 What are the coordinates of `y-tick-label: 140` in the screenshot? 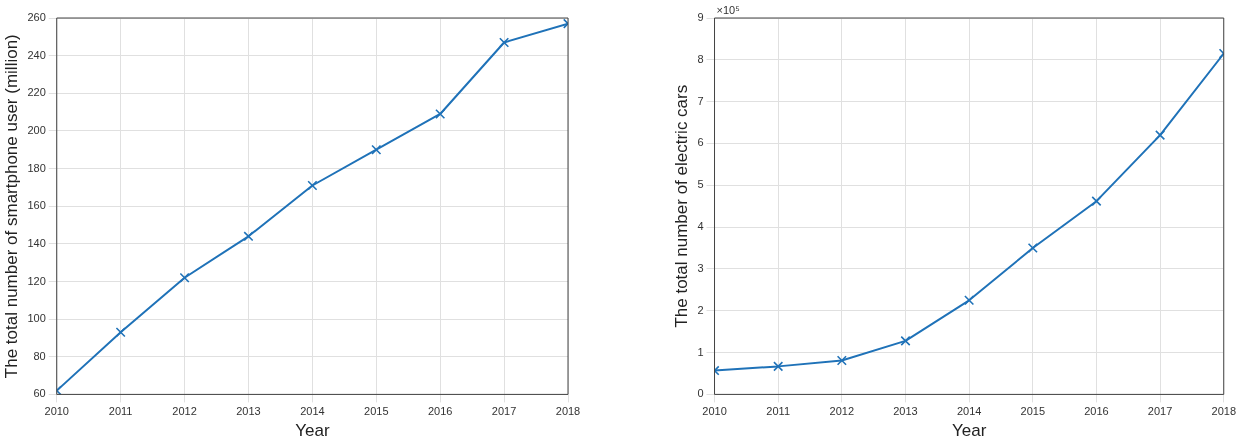 It's located at (36, 242).